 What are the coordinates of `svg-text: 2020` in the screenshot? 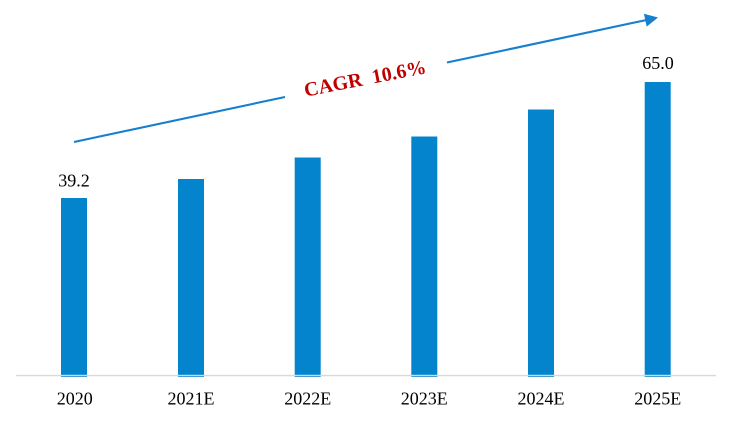 It's located at (75, 399).